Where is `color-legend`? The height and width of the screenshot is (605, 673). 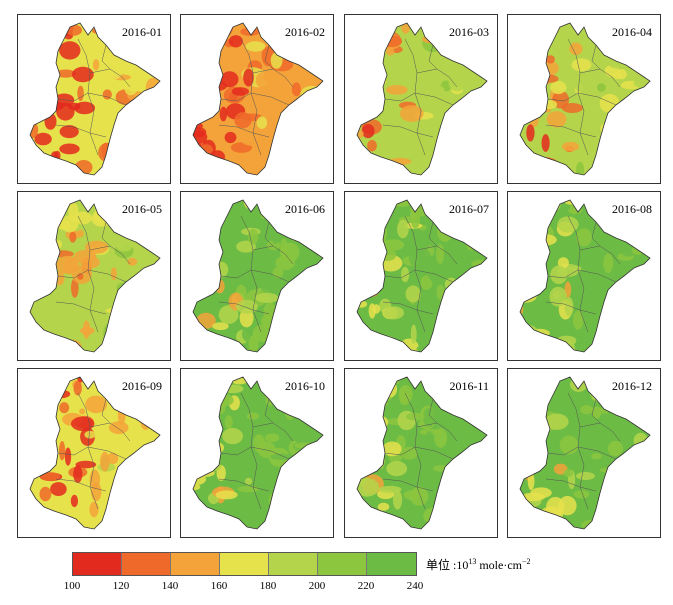
color-legend is located at coordinates (244, 564).